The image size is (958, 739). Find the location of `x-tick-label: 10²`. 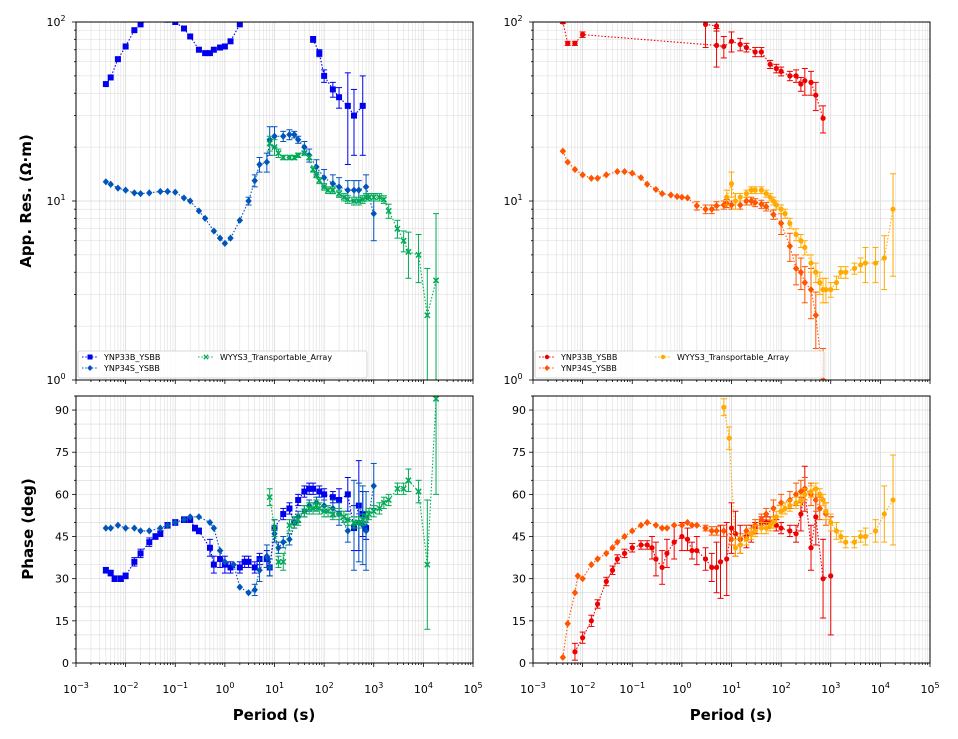

x-tick-label: 10² is located at coordinates (781, 688).